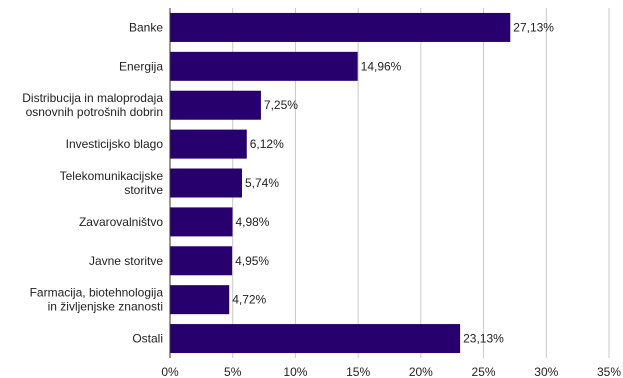 This screenshot has width=623, height=378. Describe the element at coordinates (252, 222) in the screenshot. I see `value-label: 4,98%` at that location.